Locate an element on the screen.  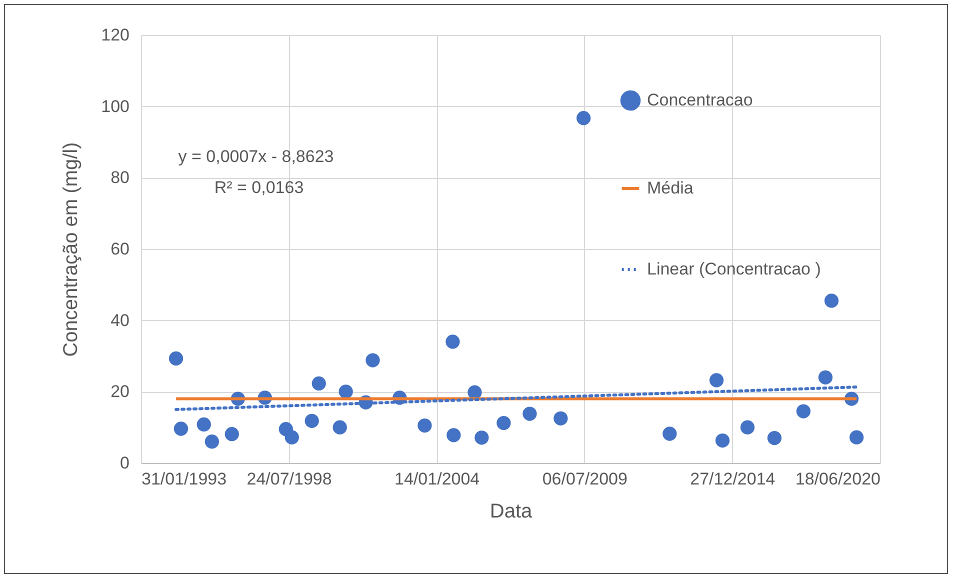
y-tick-label: 20 is located at coordinates (120, 392).